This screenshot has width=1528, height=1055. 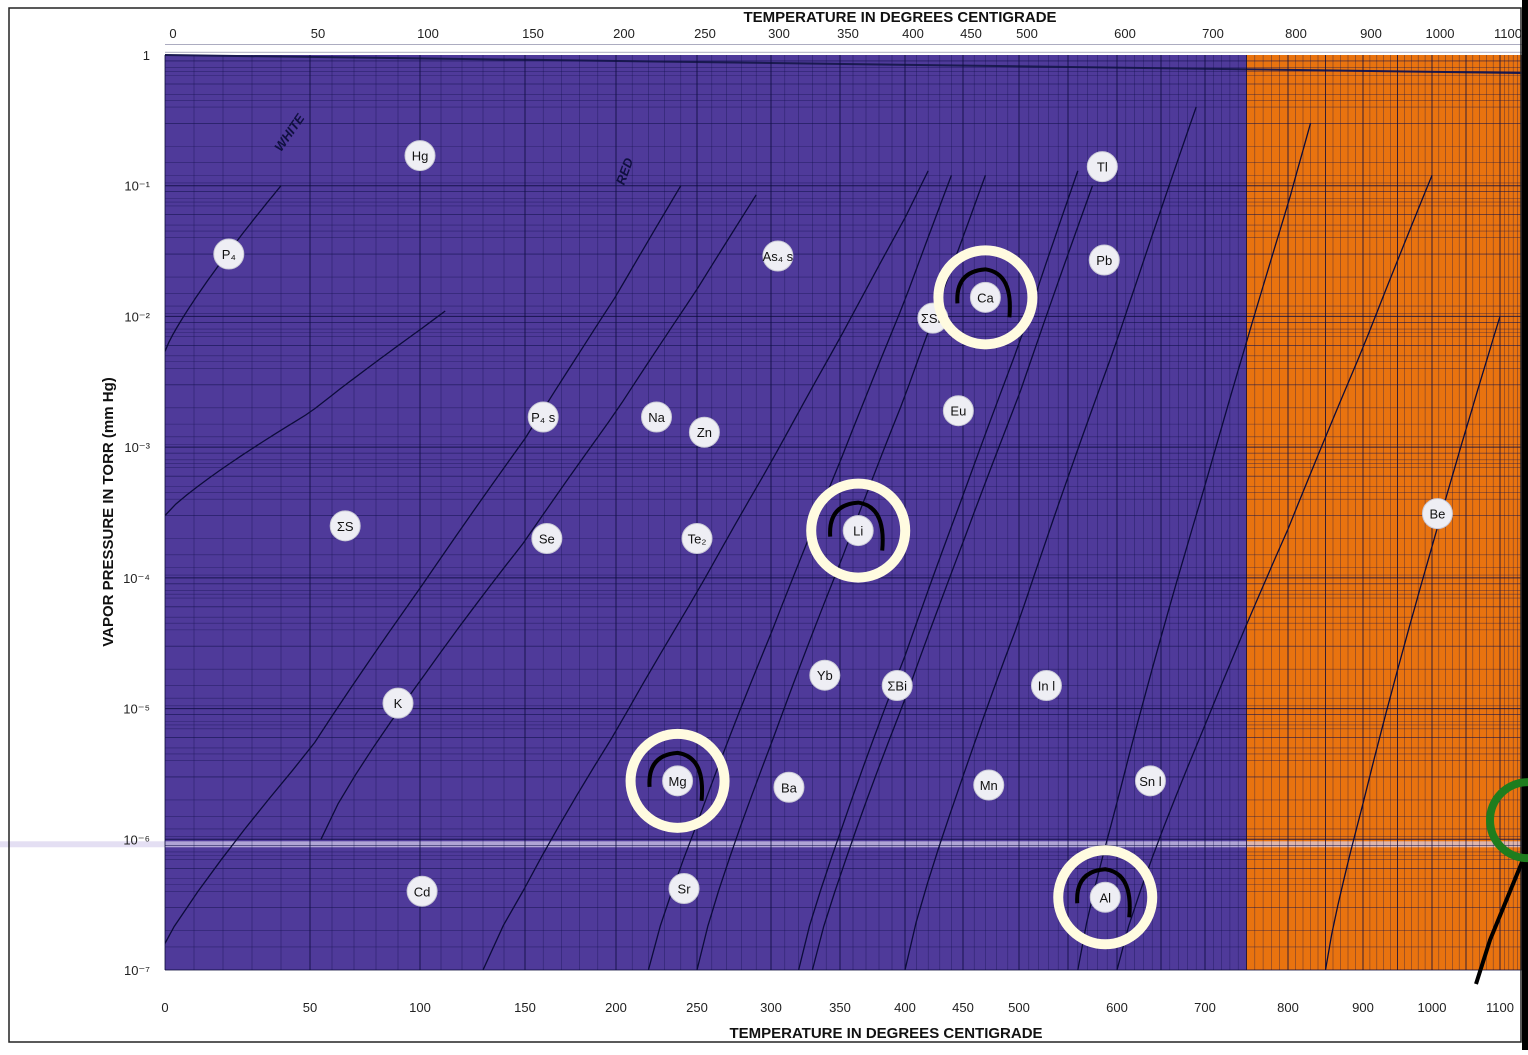 I want to click on x-tick-label-bottom: 700, so click(x=1205, y=1007).